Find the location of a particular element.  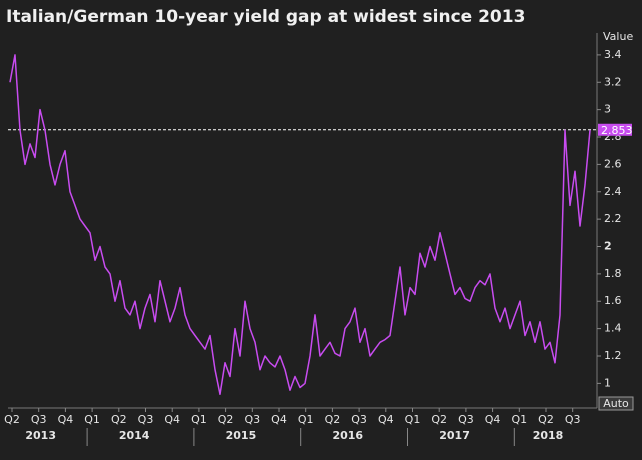

y-tick-label: 2 is located at coordinates (608, 246).